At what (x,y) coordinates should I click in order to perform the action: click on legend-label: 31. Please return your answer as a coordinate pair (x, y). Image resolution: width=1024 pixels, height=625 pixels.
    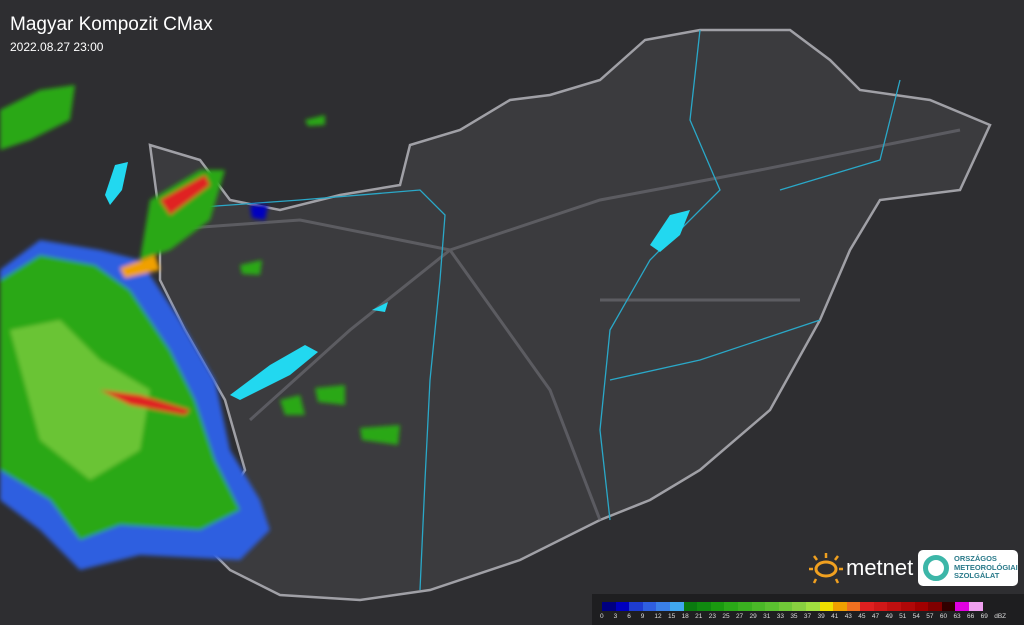
    Looking at the image, I should click on (767, 616).